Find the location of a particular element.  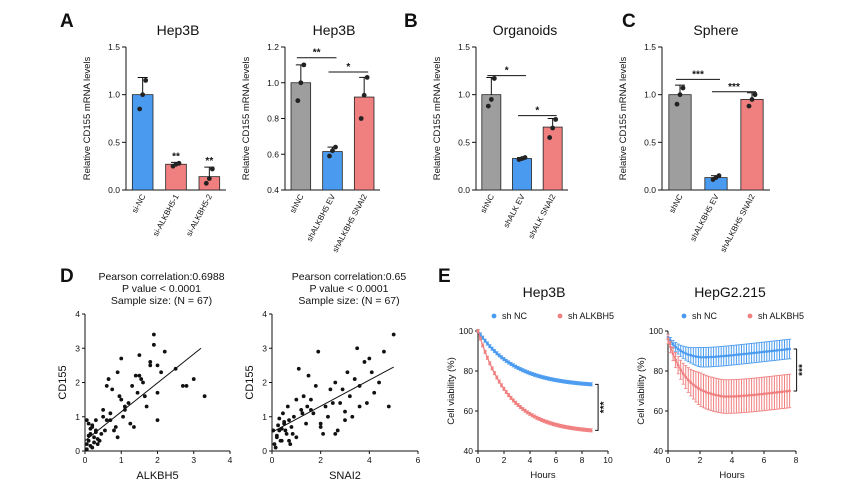

annotation-line: Pearson correlation:0.6988 is located at coordinates (161, 277).